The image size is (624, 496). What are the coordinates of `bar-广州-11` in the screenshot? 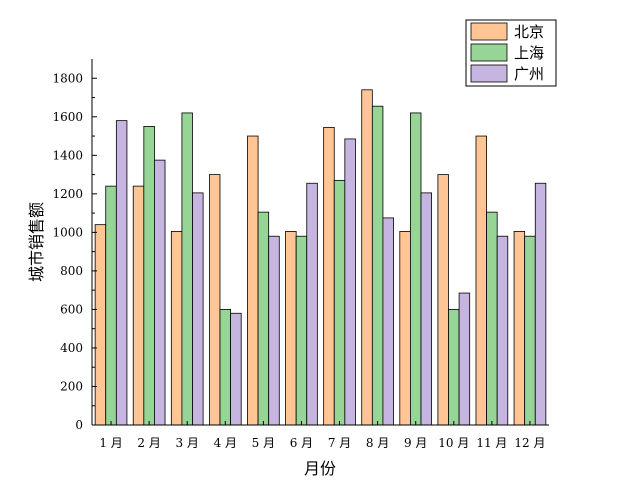 It's located at (502, 330).